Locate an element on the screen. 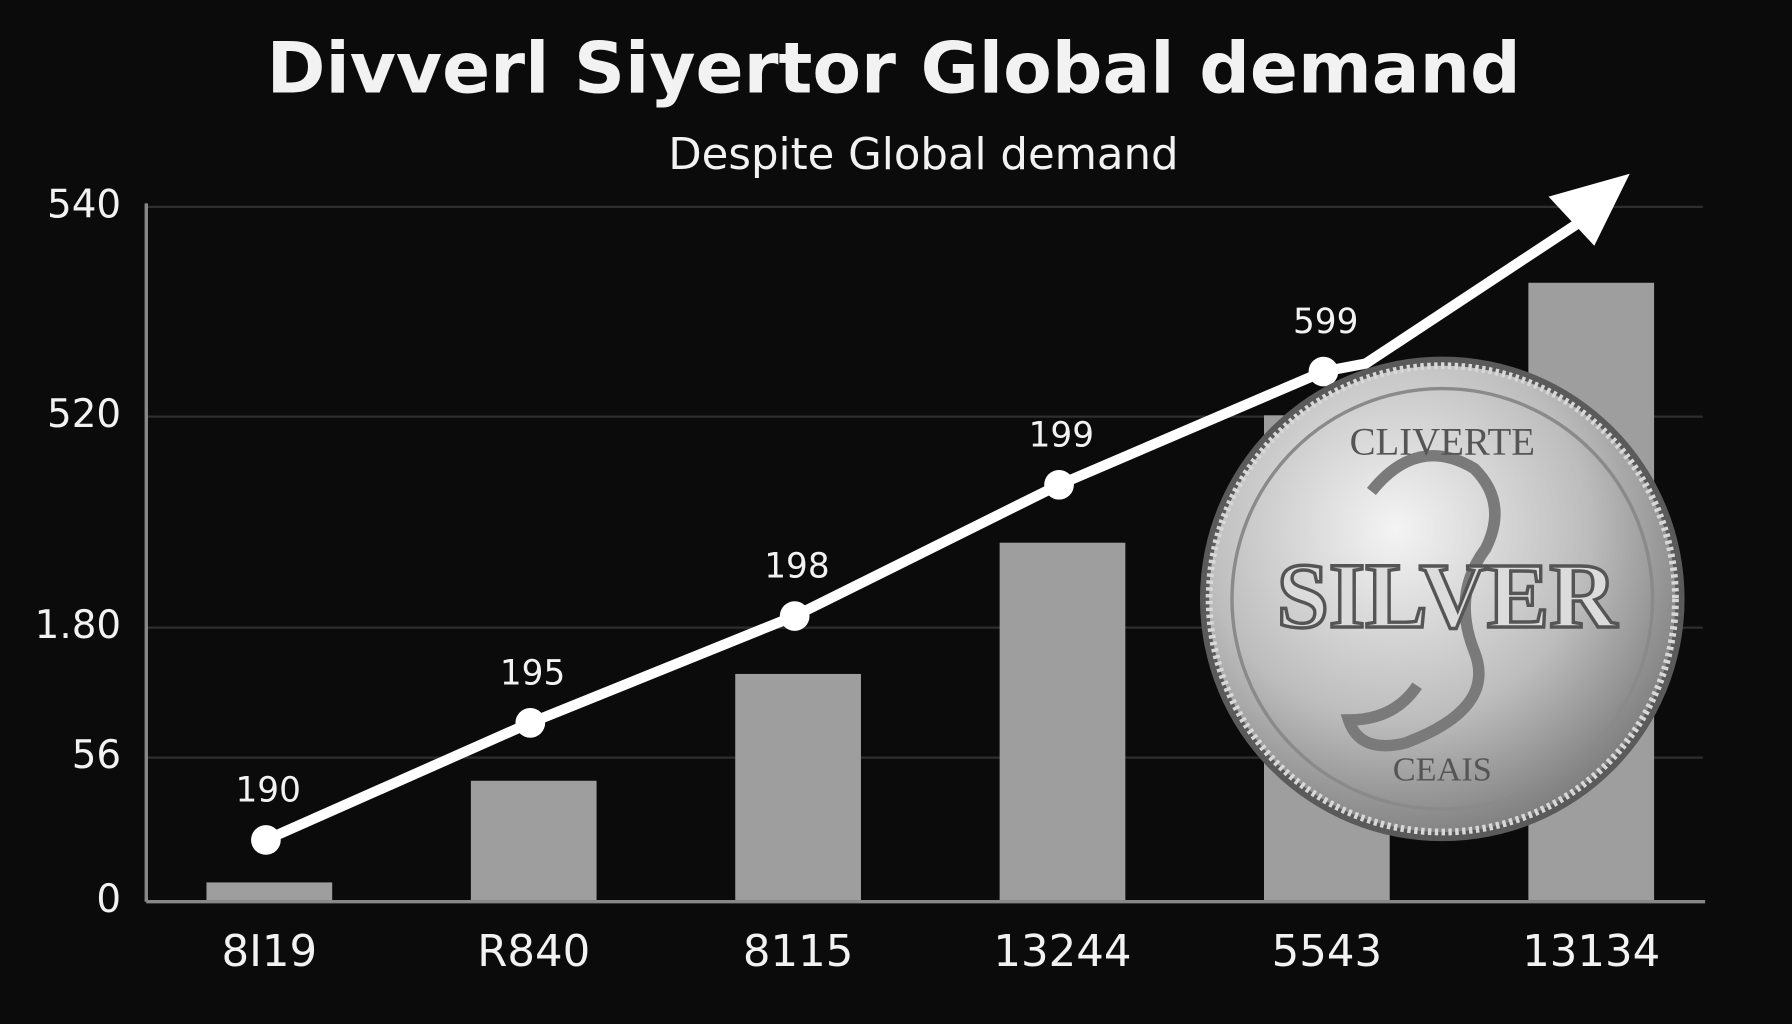 The width and height of the screenshot is (1792, 1024). y-tick-label: 520 is located at coordinates (84, 414).